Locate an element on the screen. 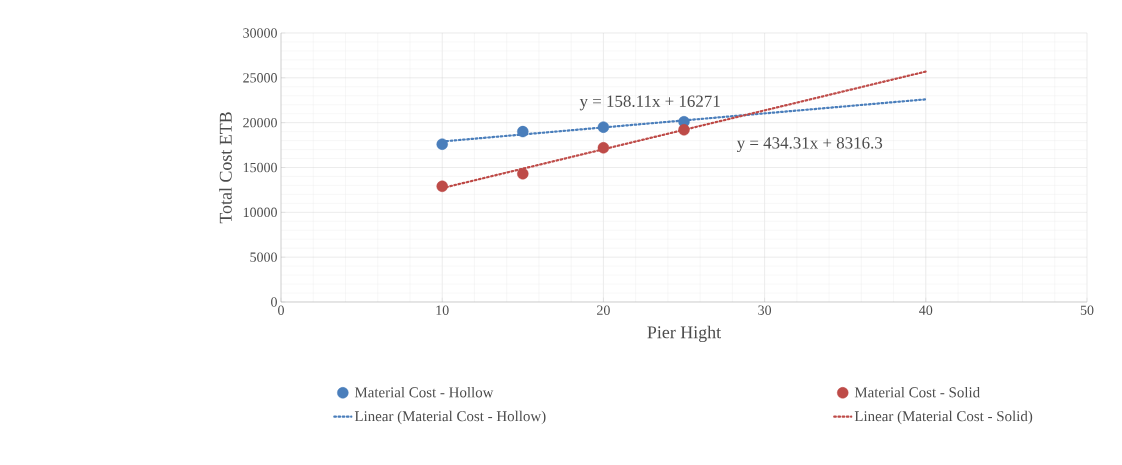  y-tick-label: 0 is located at coordinates (274, 302).